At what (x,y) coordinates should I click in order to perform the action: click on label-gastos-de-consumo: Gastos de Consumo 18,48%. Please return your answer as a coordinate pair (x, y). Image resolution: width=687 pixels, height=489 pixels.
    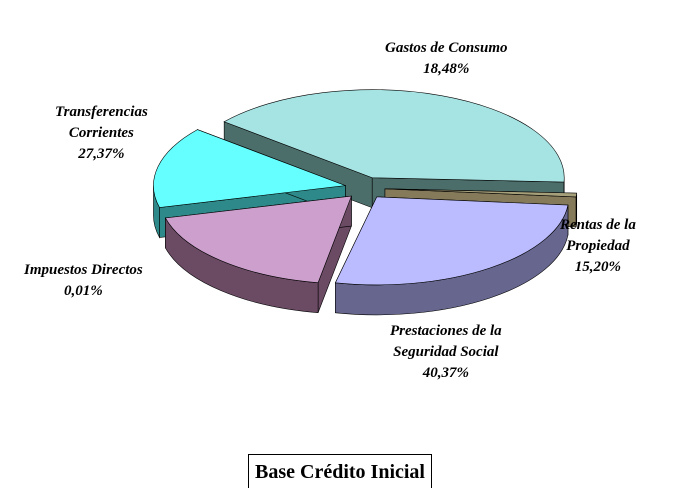
    Looking at the image, I should click on (446, 59).